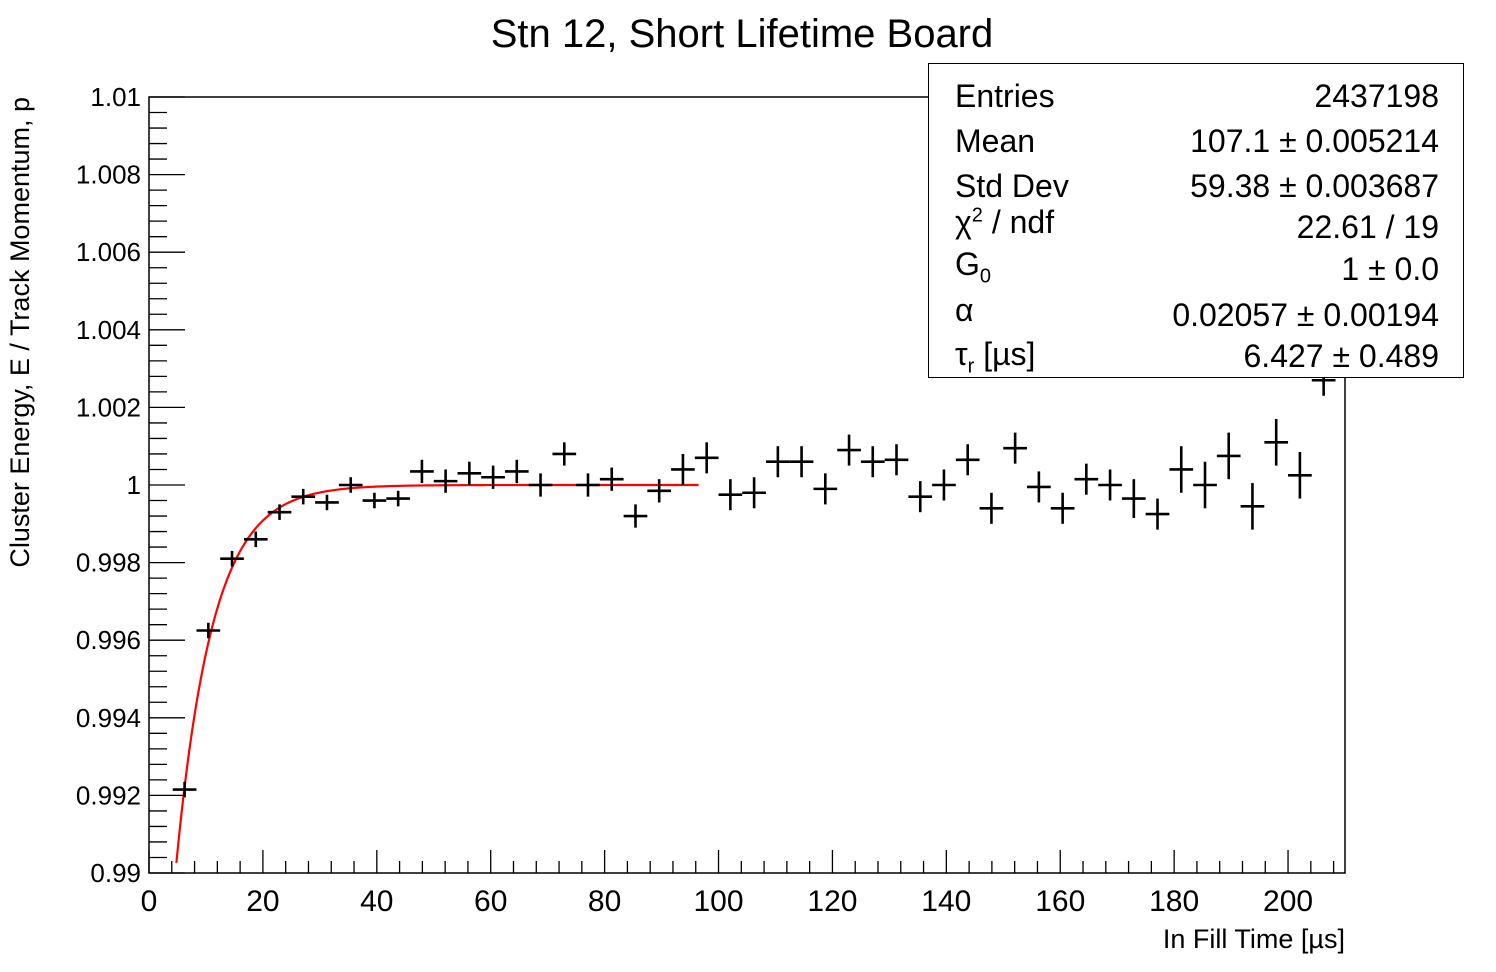 This screenshot has width=1496, height=972. I want to click on y-tick-label: 1.006, so click(108, 252).